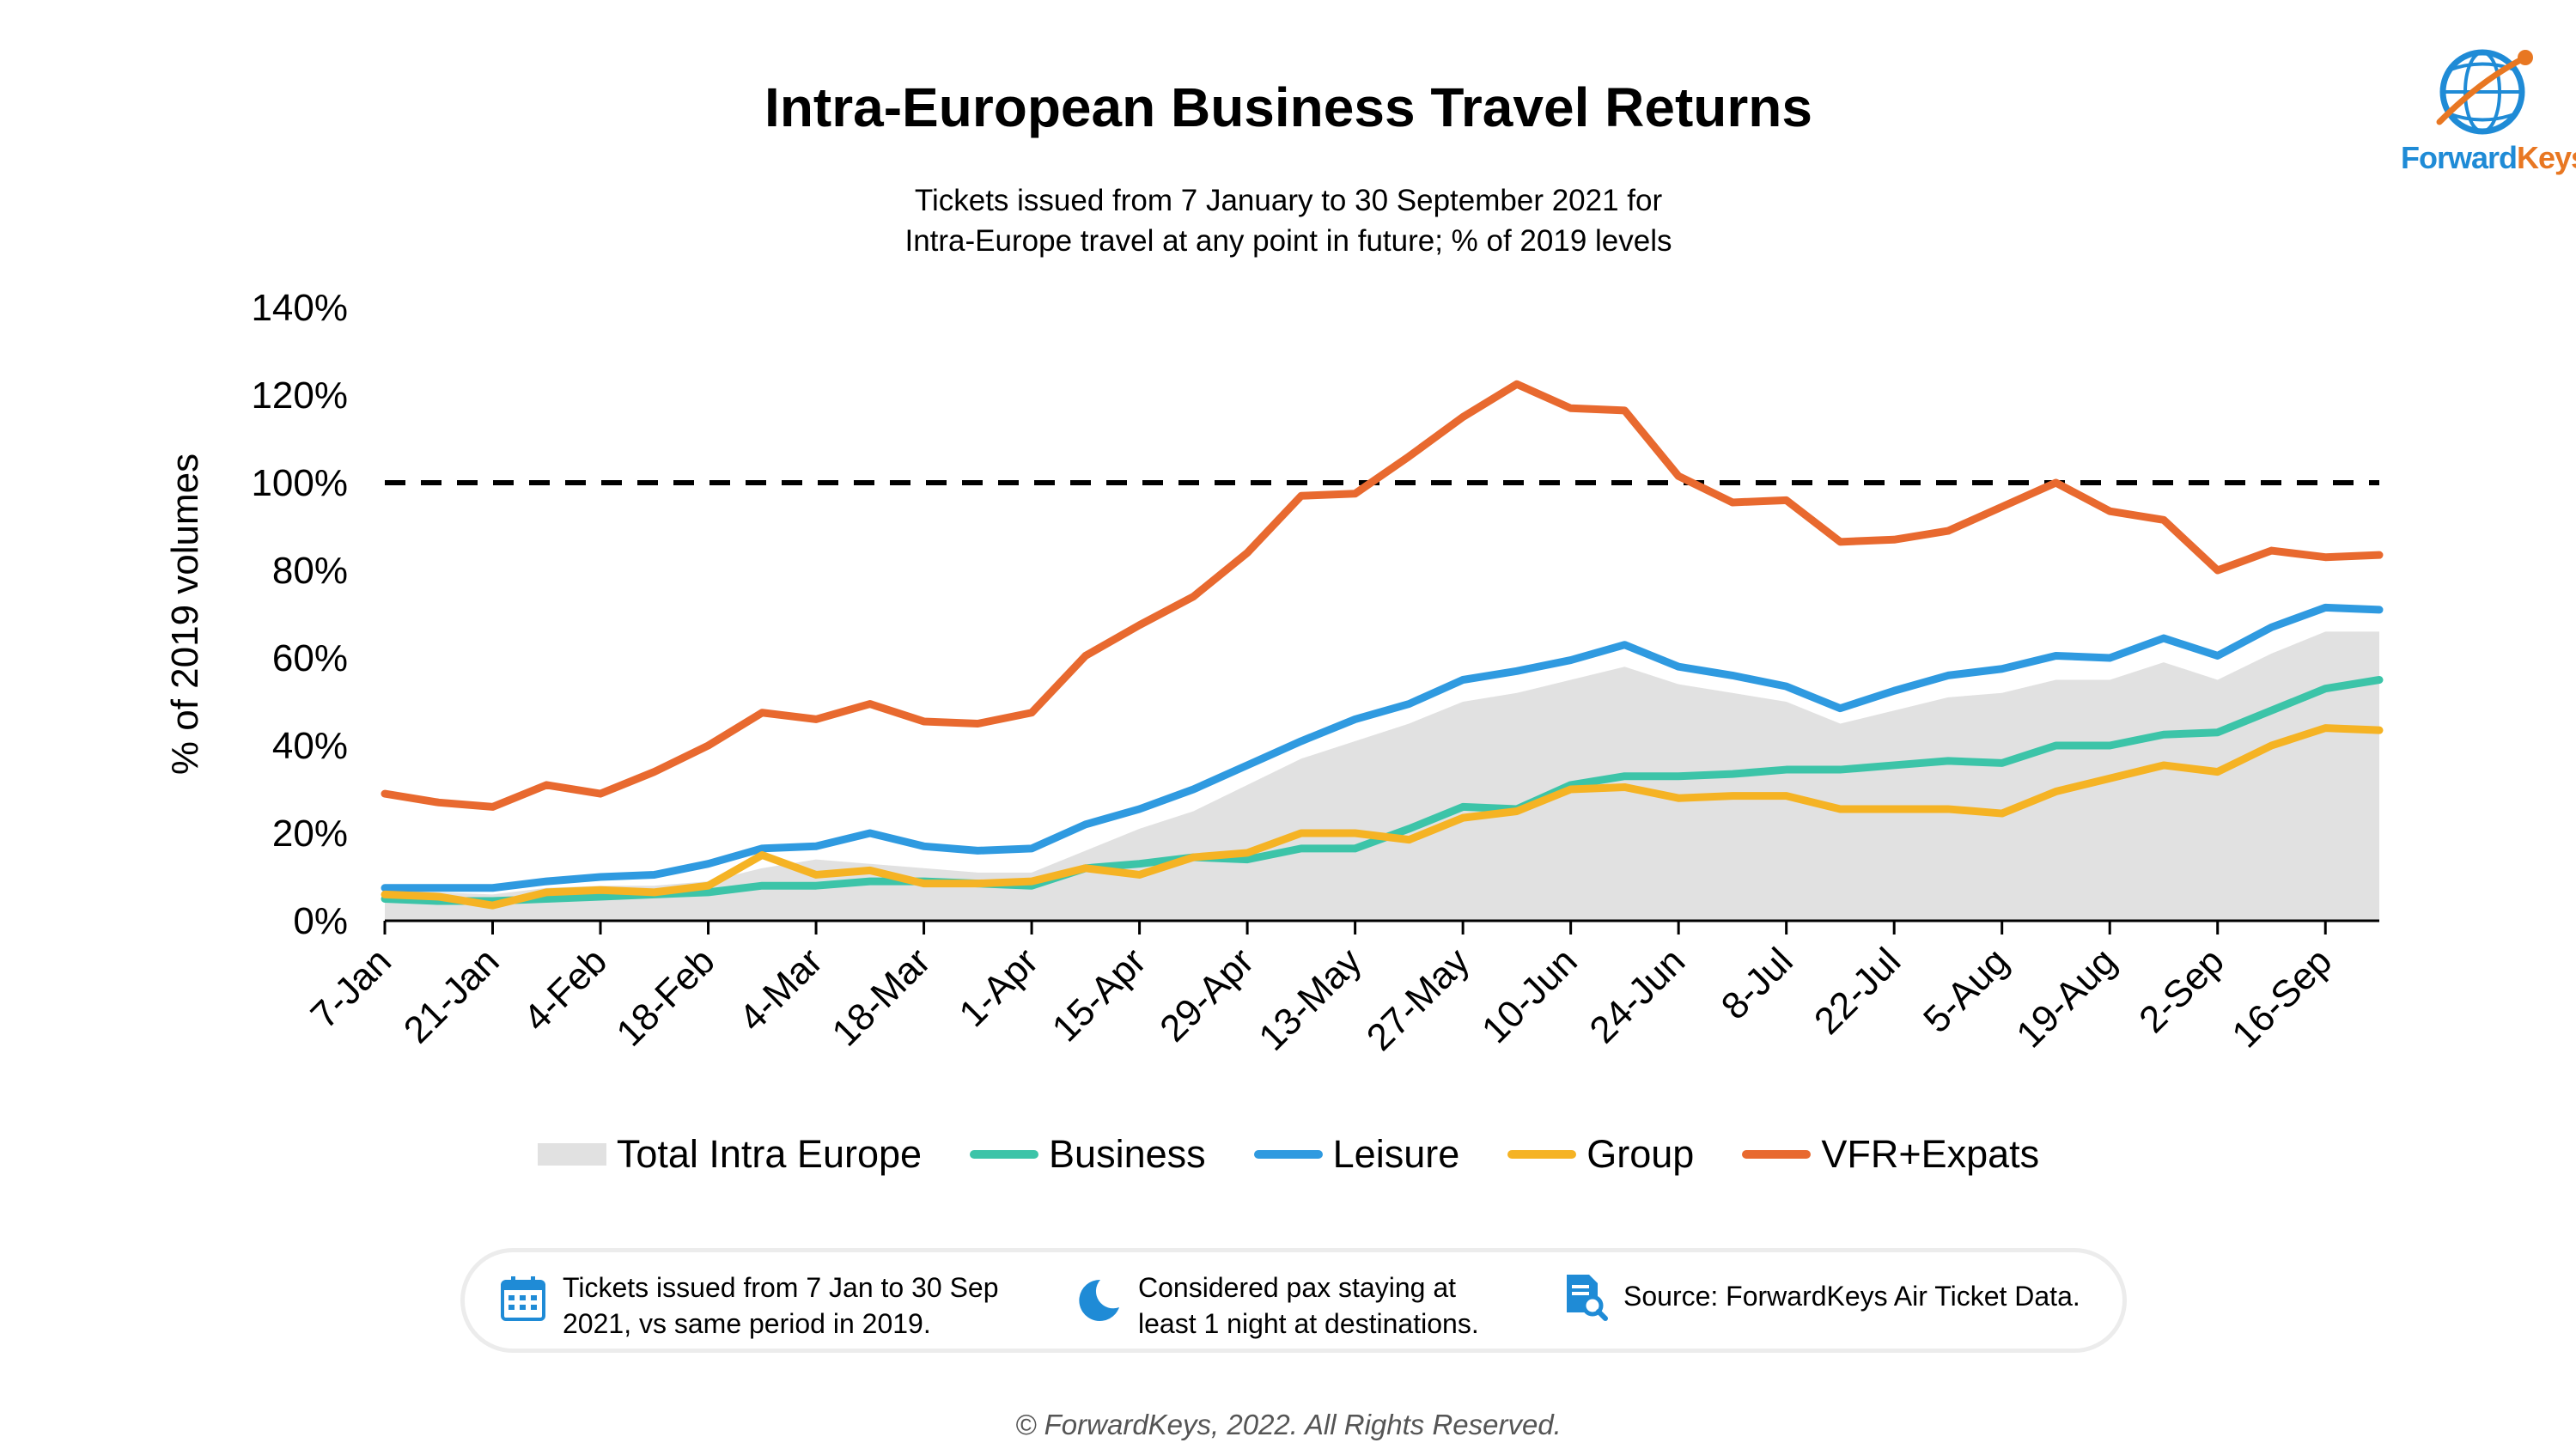 The height and width of the screenshot is (1449, 2576). I want to click on legend-label-business: Business, so click(1127, 1154).